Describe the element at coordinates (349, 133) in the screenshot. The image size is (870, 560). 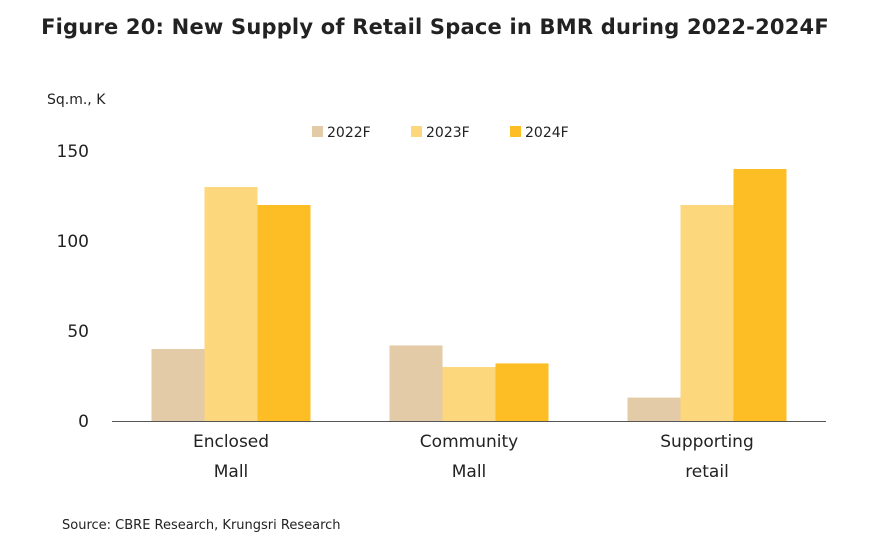
I see `legend-label-2022f: 2022F` at that location.